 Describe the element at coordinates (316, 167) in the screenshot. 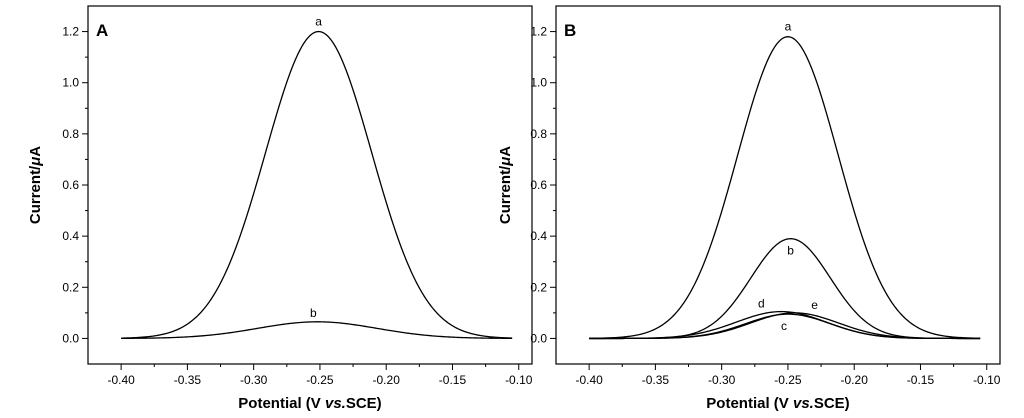

I see `curve-labels-a: ab` at that location.